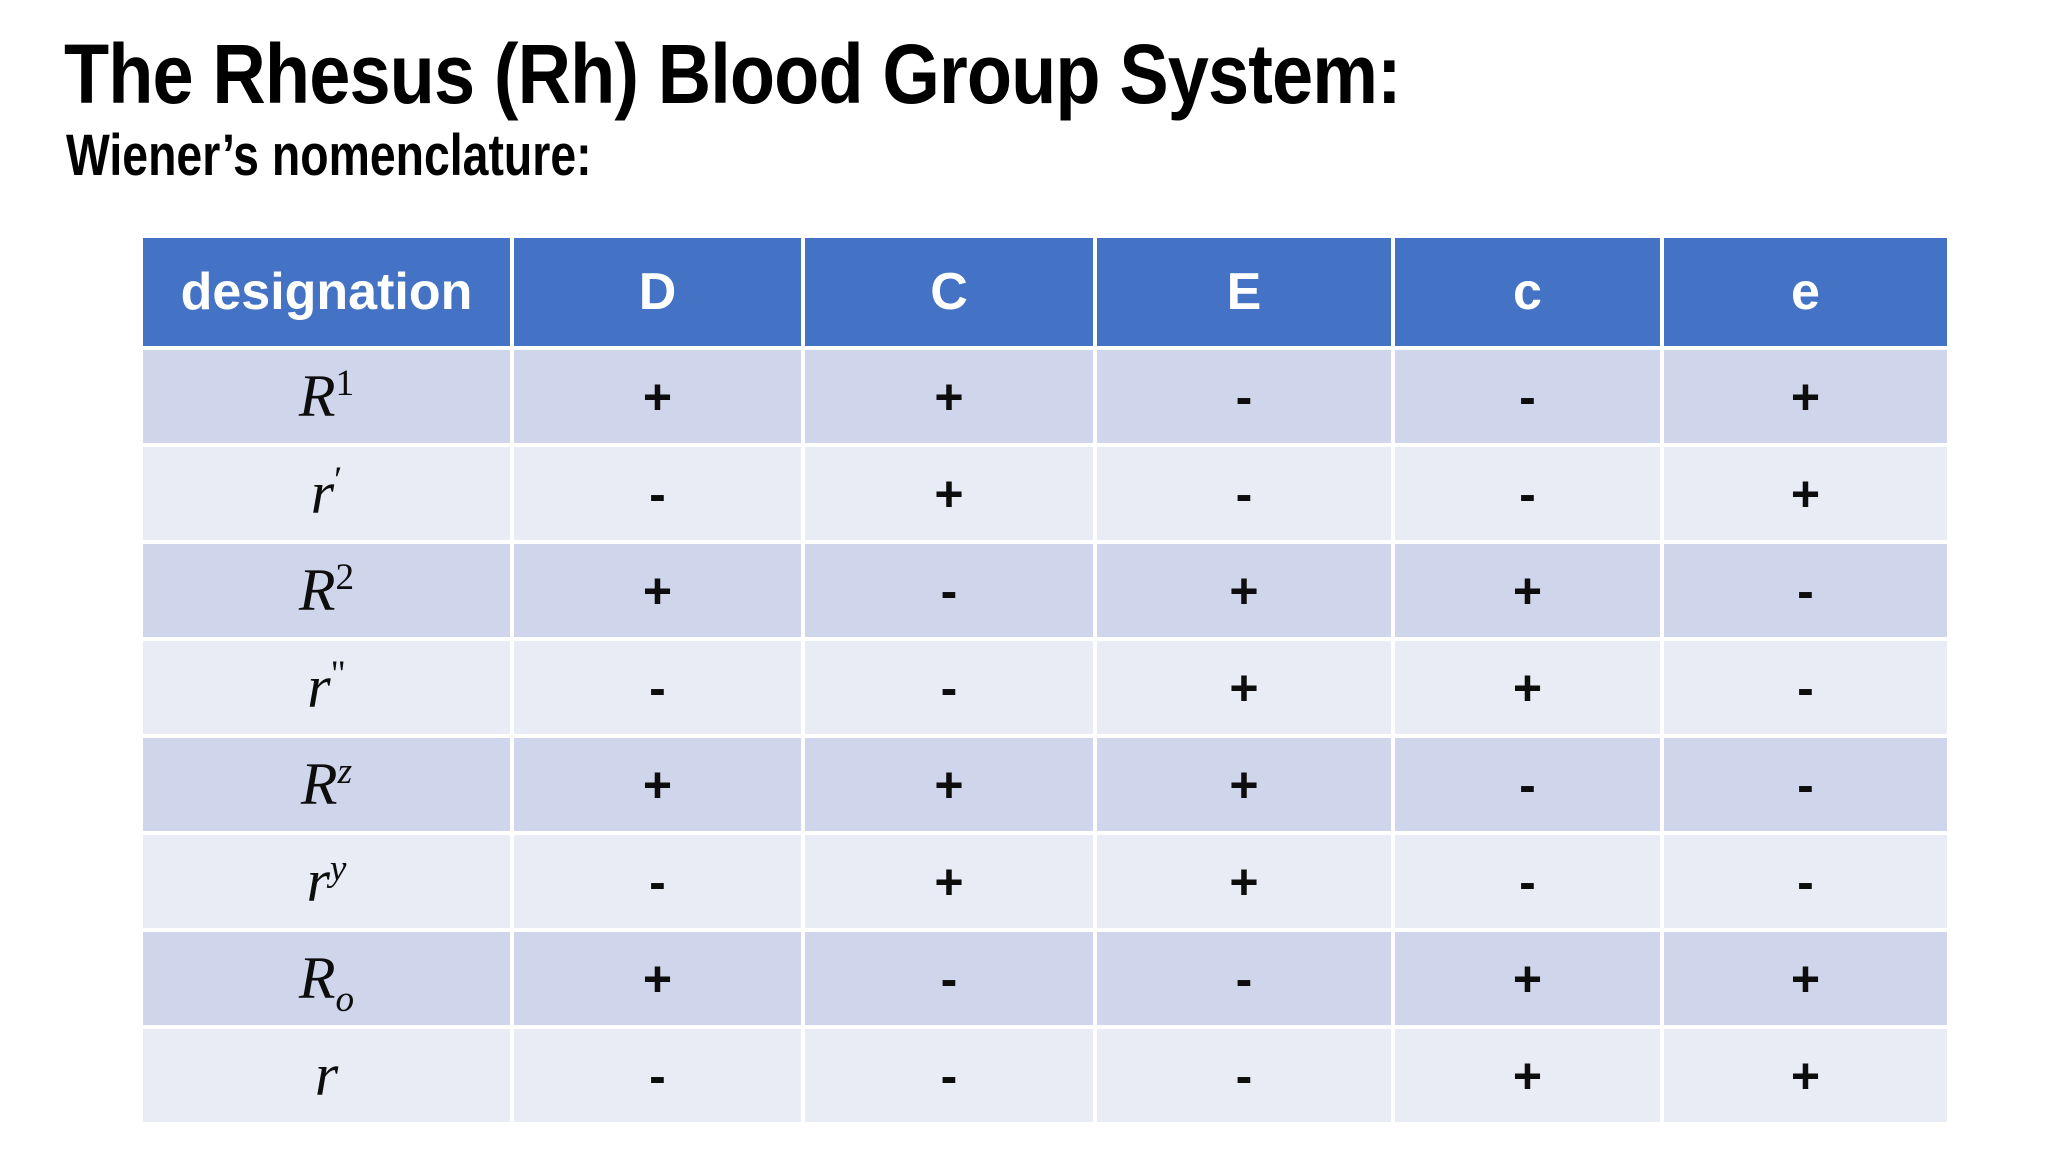  I want to click on page-subtitle: Wiener’s nomenclature:, so click(329, 155).